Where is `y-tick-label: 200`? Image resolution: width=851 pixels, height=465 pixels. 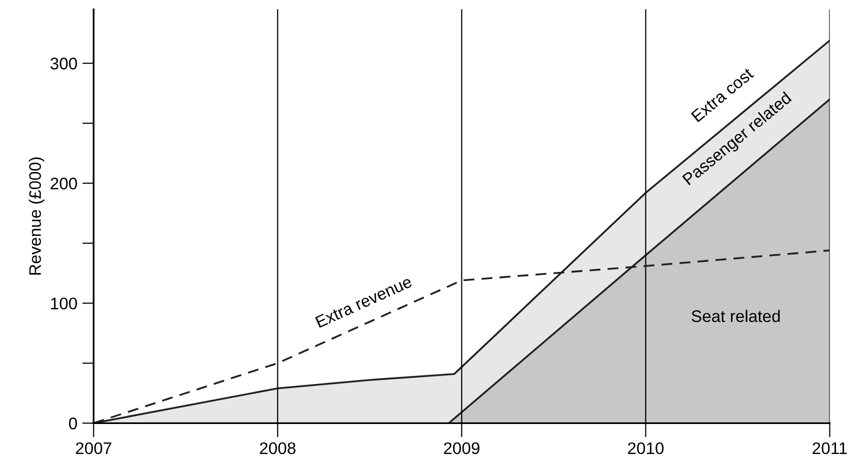
y-tick-label: 200 is located at coordinates (63, 184).